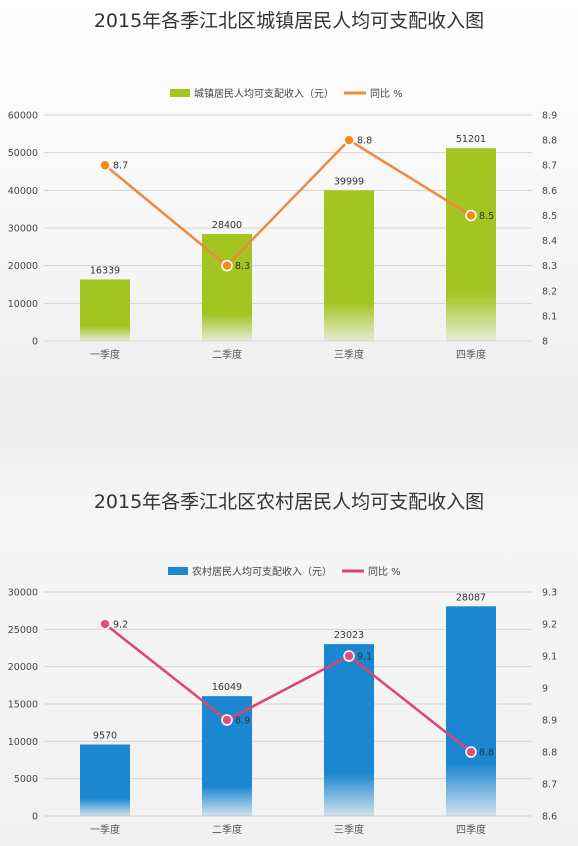 This screenshot has width=578, height=846. Describe the element at coordinates (471, 597) in the screenshot. I see `bar-value-label: 28087` at that location.